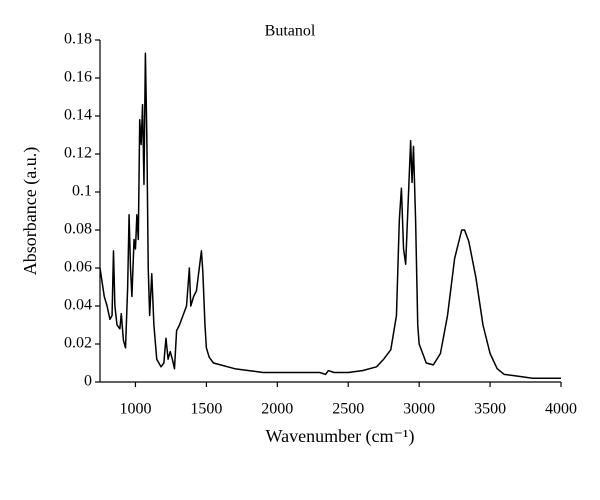  I want to click on y-tick-label: 0.16, so click(78, 77).